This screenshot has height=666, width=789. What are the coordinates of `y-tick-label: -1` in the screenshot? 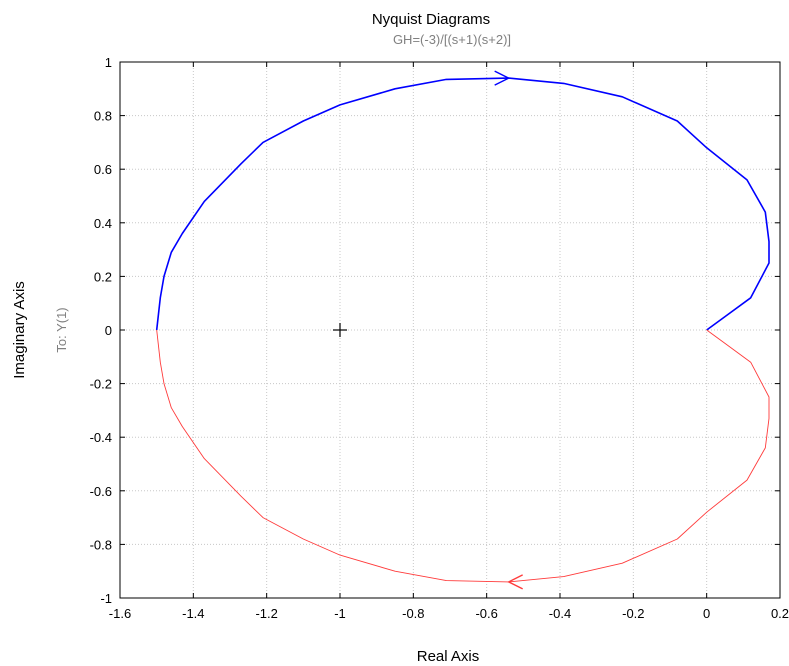 It's located at (106, 598).